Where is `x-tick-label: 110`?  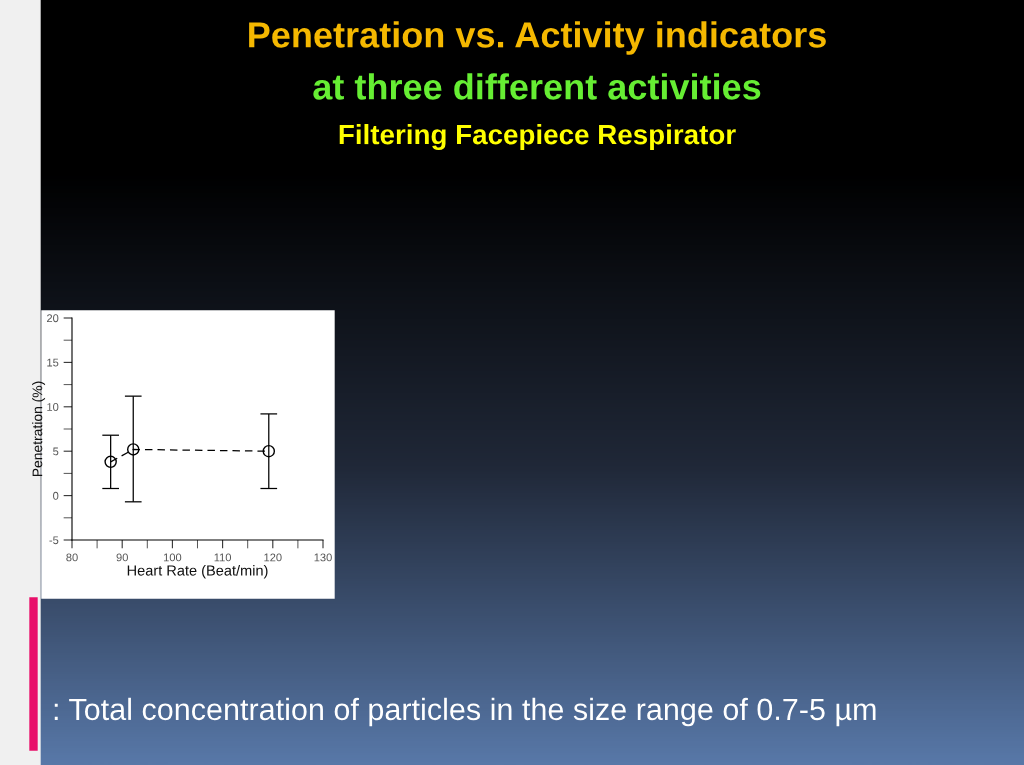 x-tick-label: 110 is located at coordinates (223, 557).